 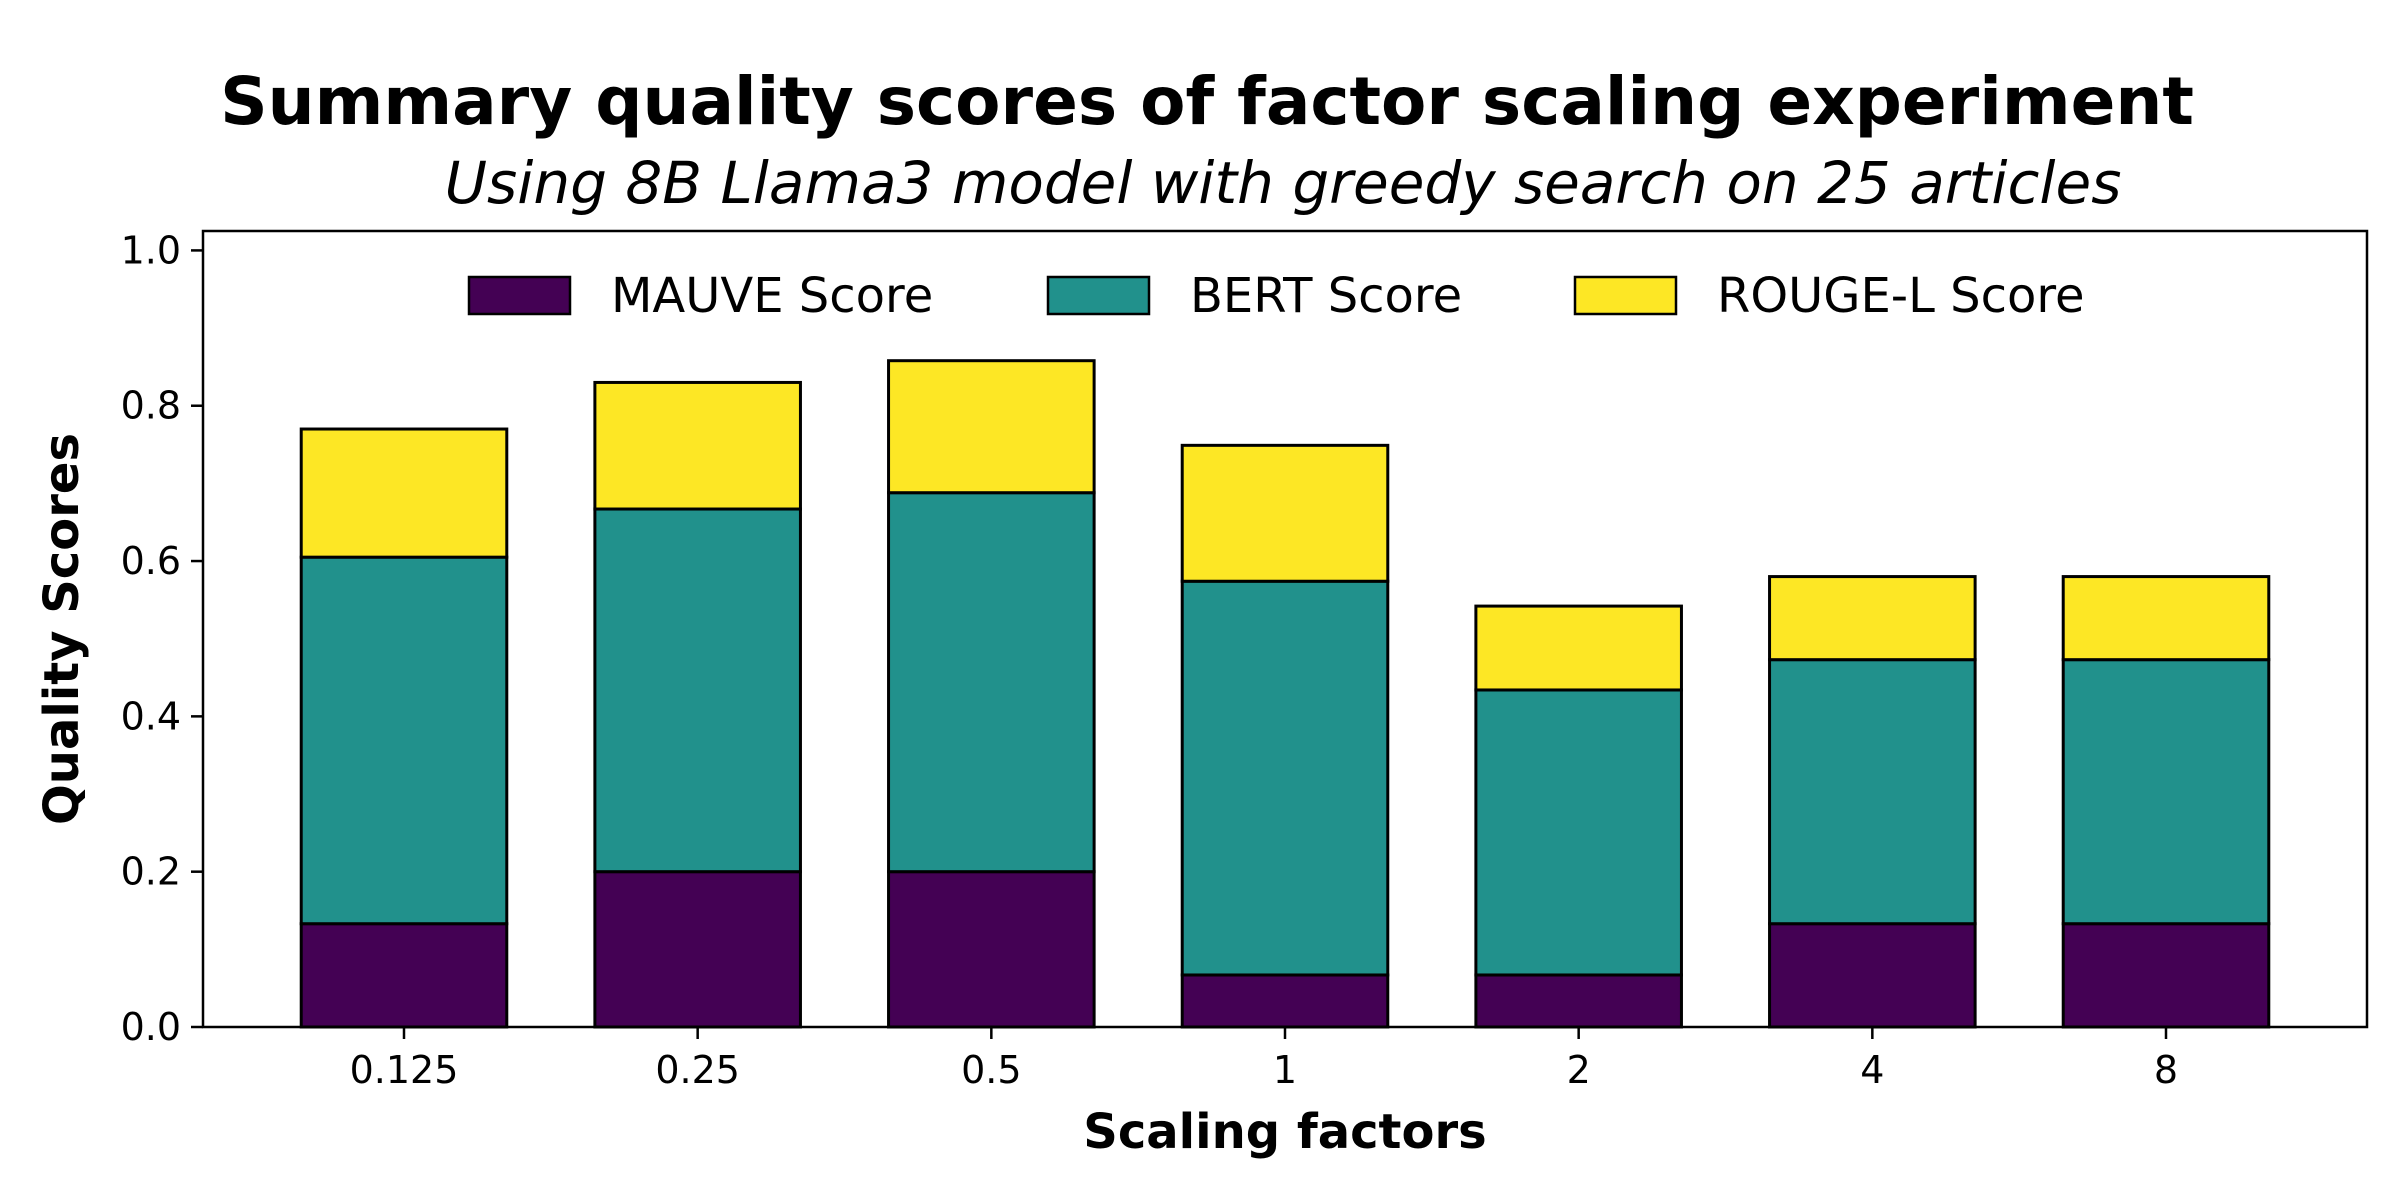 What do you see at coordinates (62, 629) in the screenshot?
I see `y-axis-label: Quality Scores` at bounding box center [62, 629].